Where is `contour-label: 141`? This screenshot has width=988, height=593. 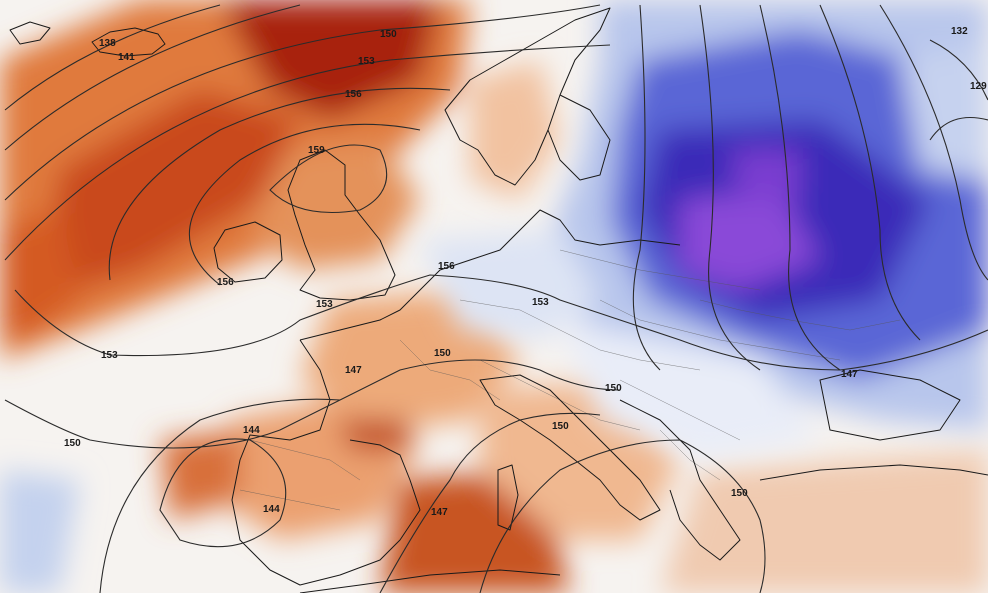
contour-label: 141 is located at coordinates (126, 57).